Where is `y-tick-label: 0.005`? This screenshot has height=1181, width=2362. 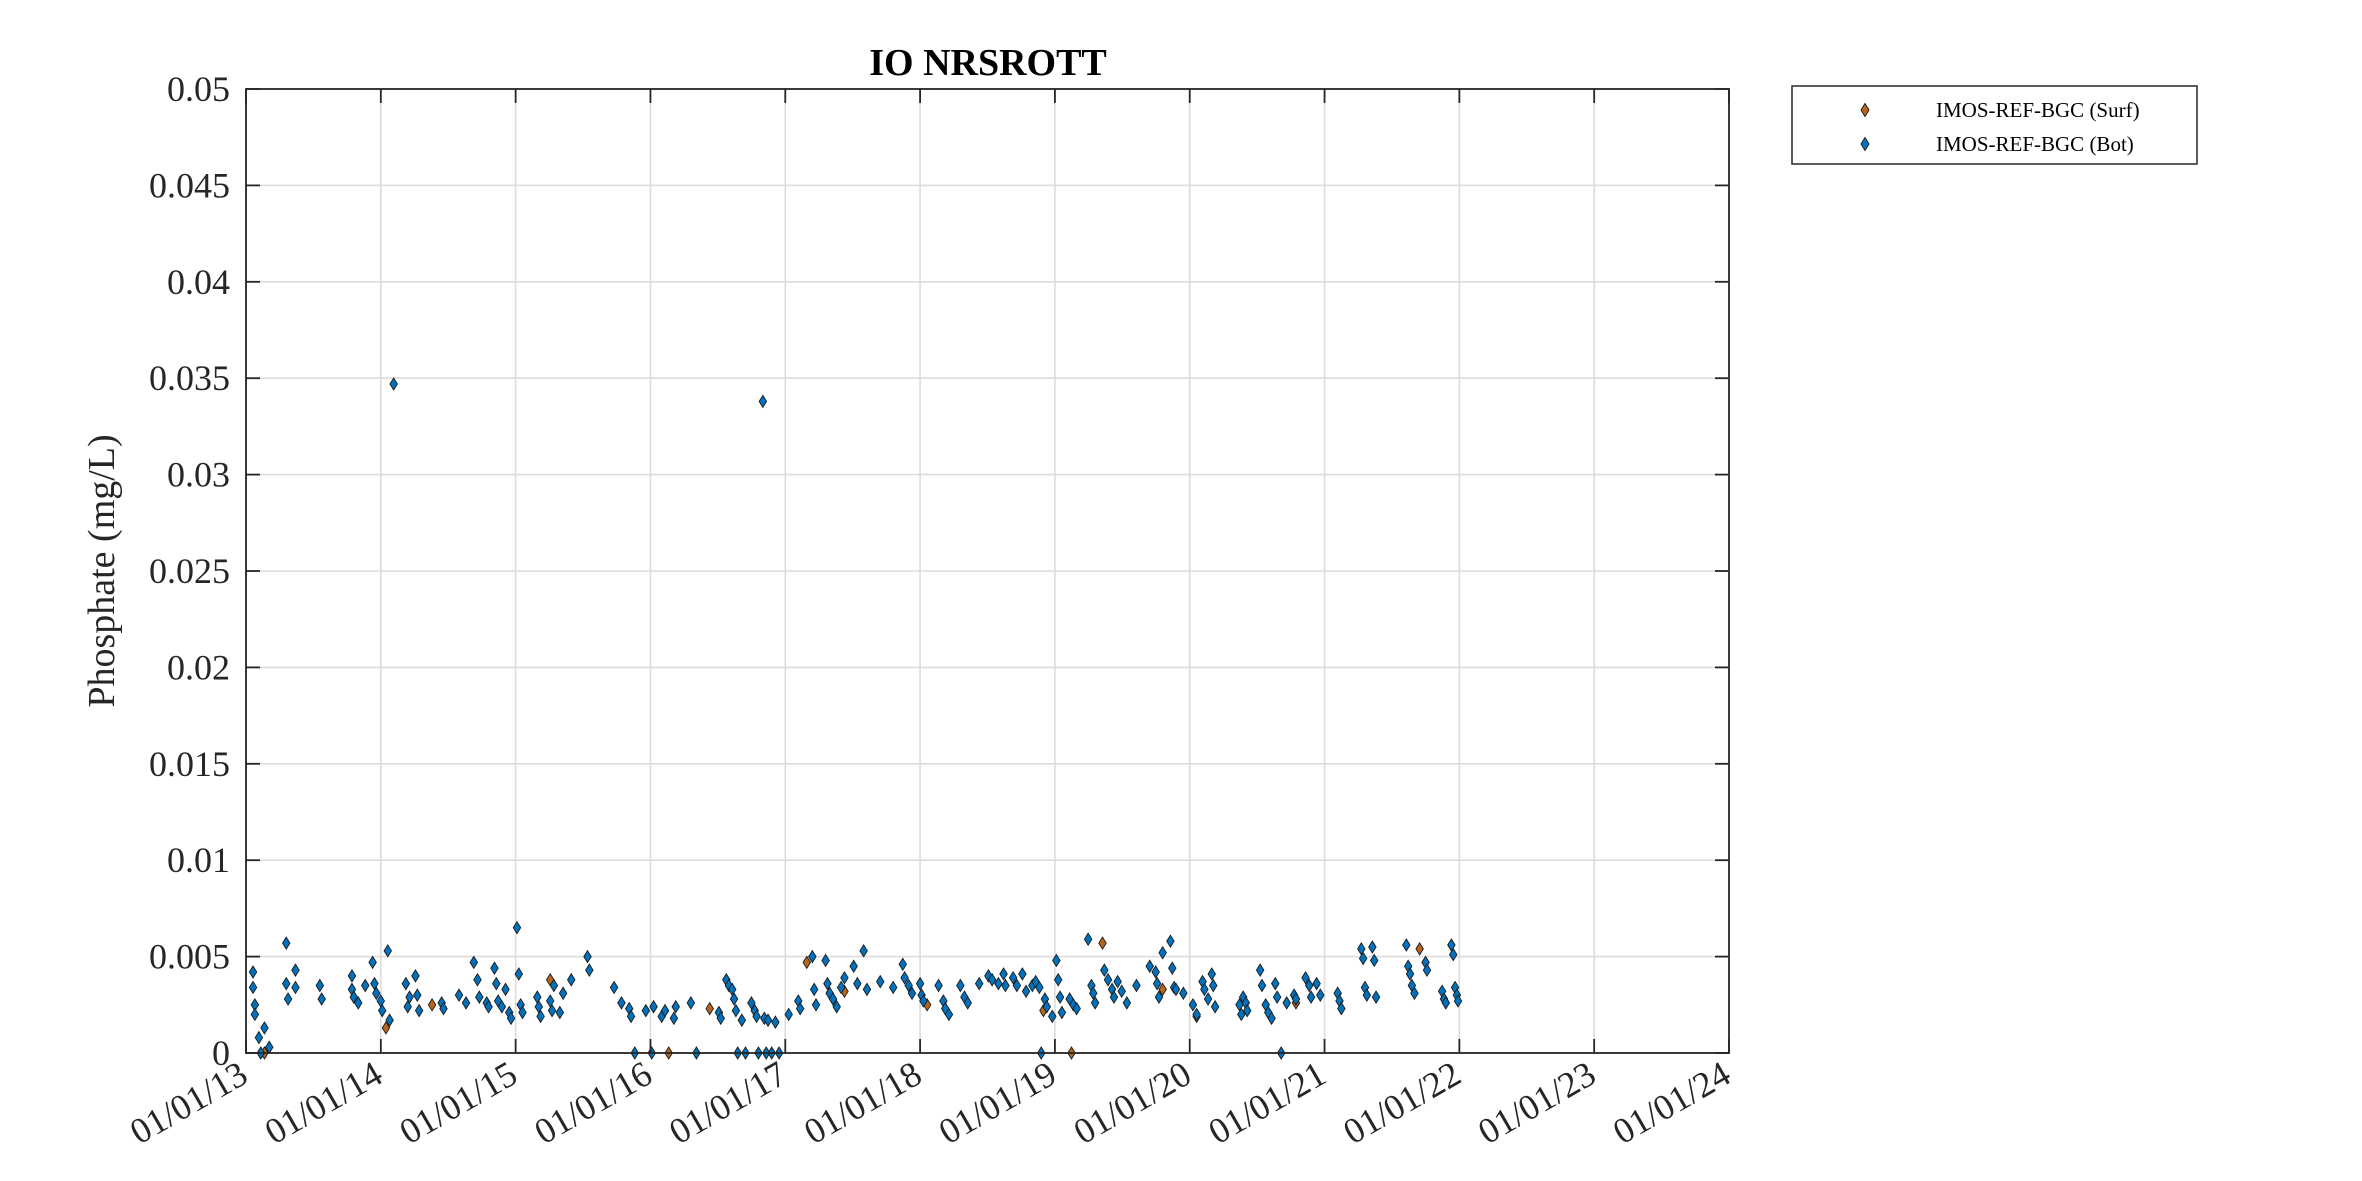
y-tick-label: 0.005 is located at coordinates (189, 957).